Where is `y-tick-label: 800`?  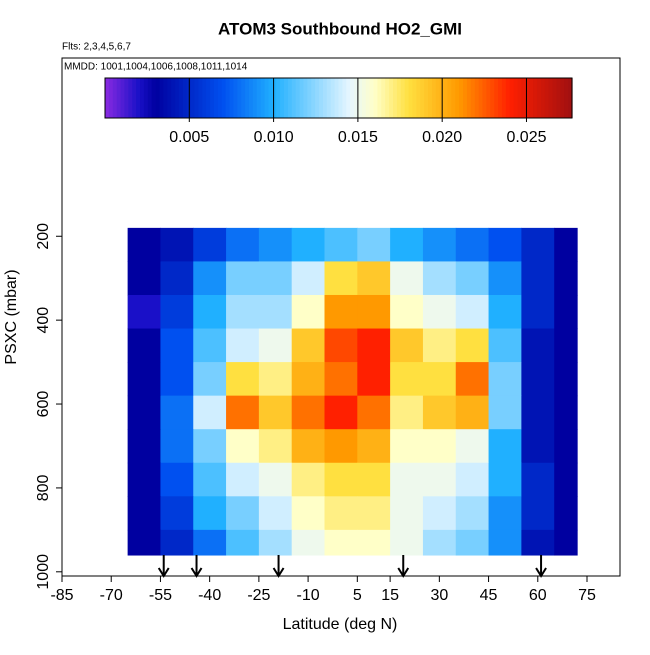 y-tick-label: 800 is located at coordinates (43, 487).